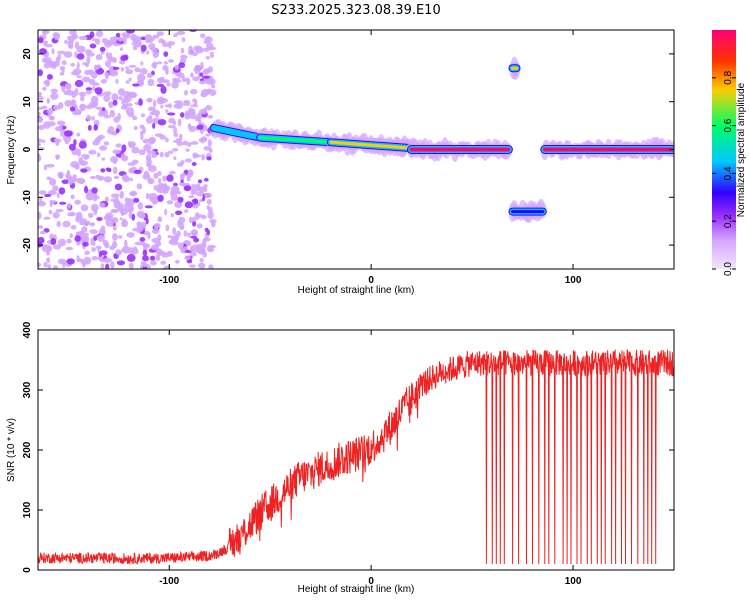 This screenshot has width=750, height=600. Describe the element at coordinates (11, 150) in the screenshot. I see `spectrogram-ylabel: Frequency (Hz)` at that location.